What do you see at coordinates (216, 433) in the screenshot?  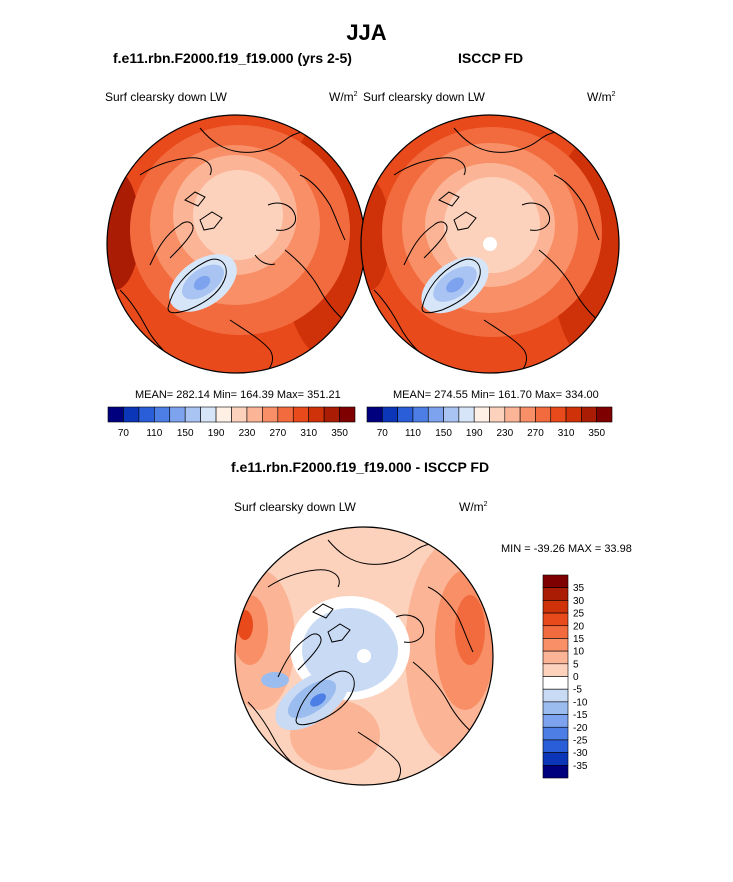 I see `colorbar-panel1-tick-label: 190` at bounding box center [216, 433].